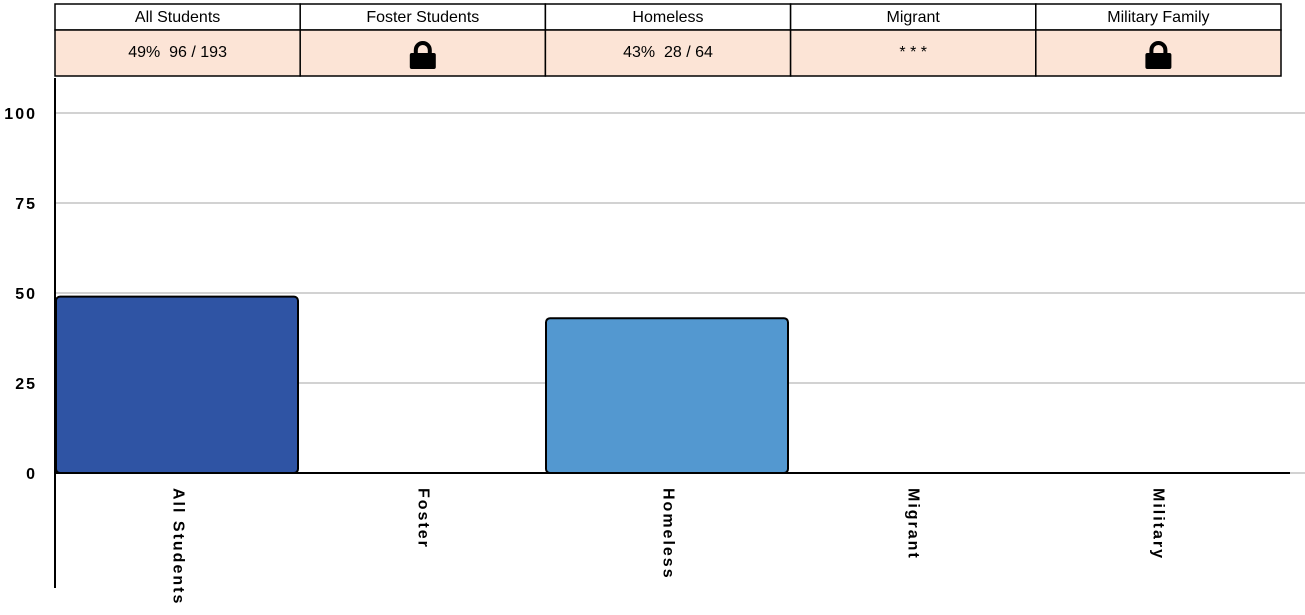 This screenshot has width=1305, height=615. I want to click on cell-text: * * *, so click(913, 52).